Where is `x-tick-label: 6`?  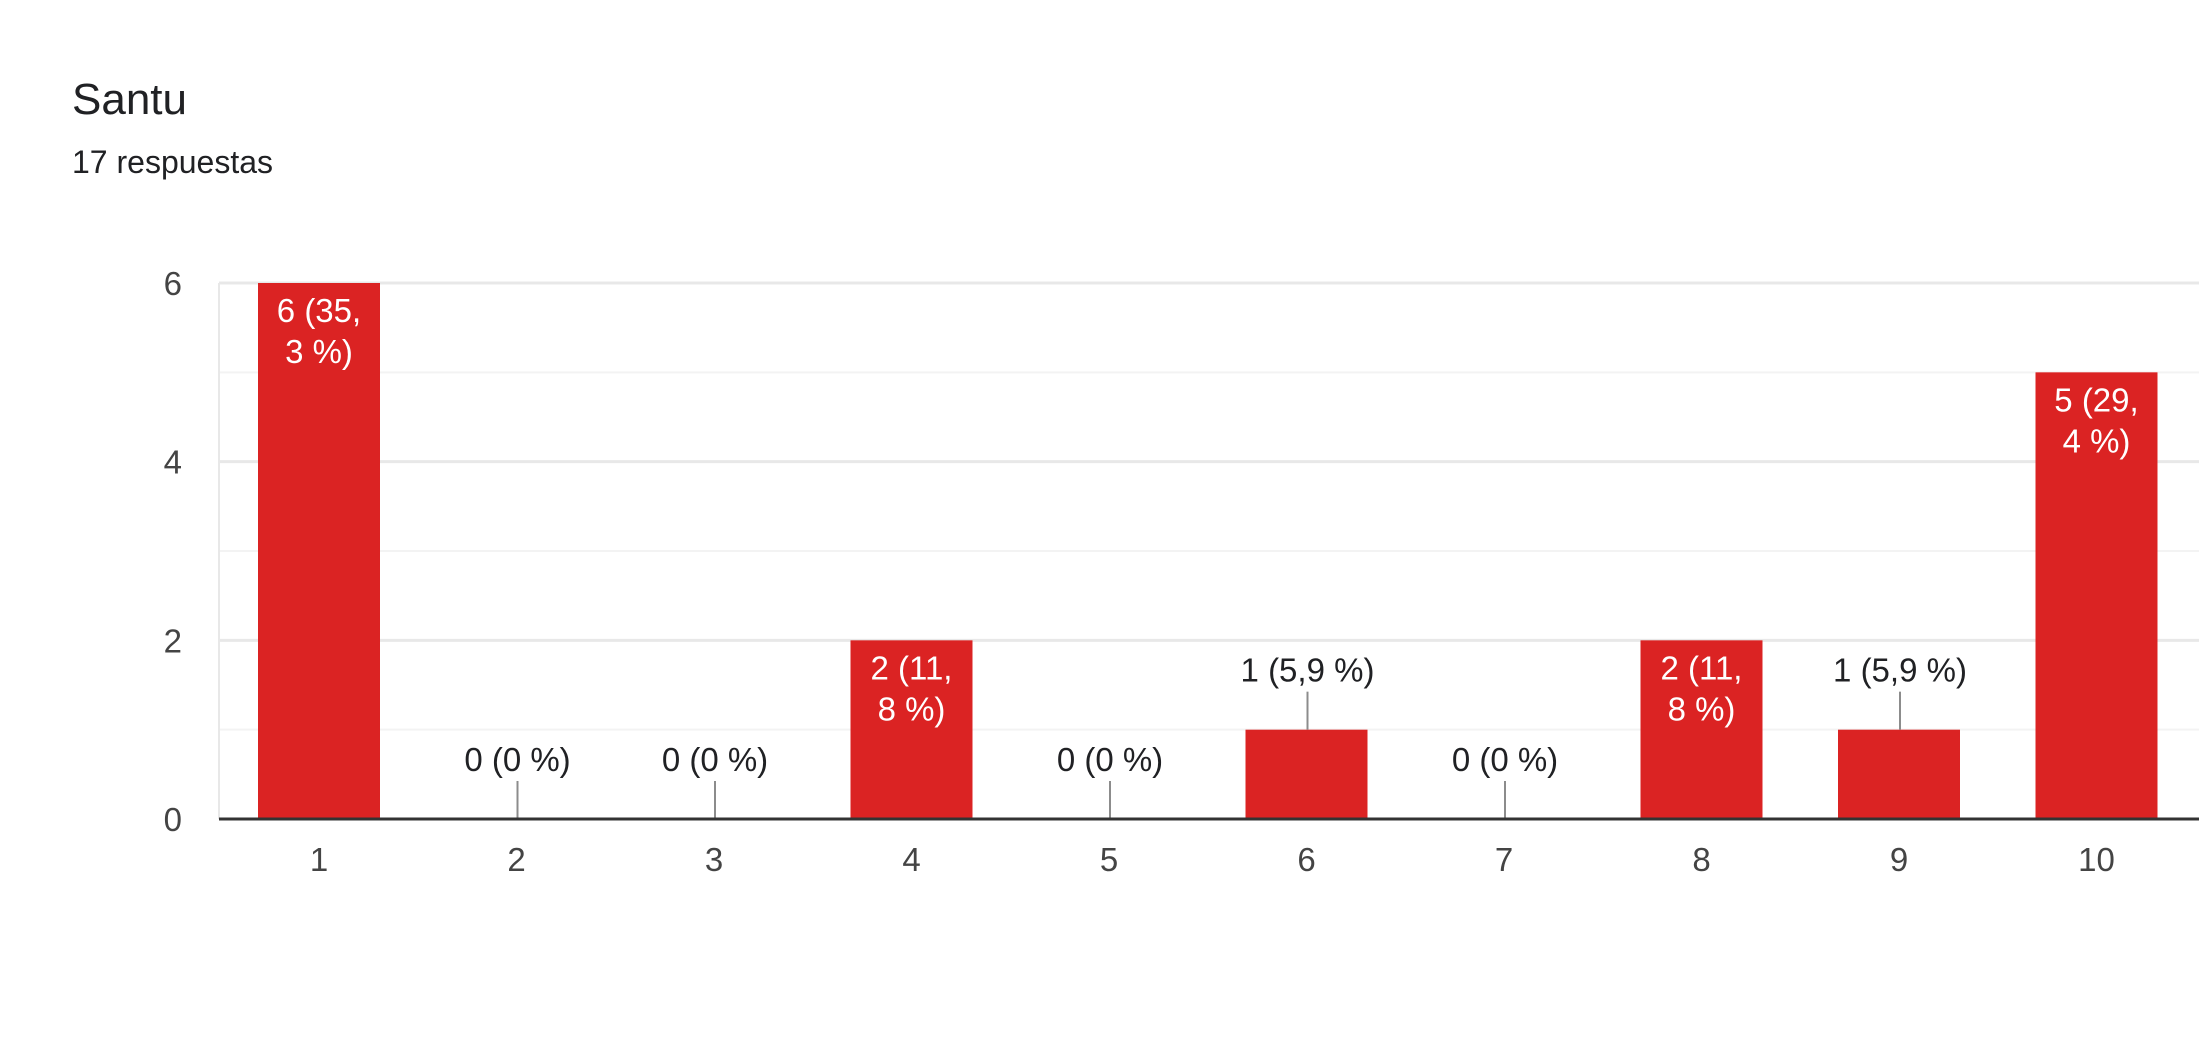 x-tick-label: 6 is located at coordinates (1306, 859).